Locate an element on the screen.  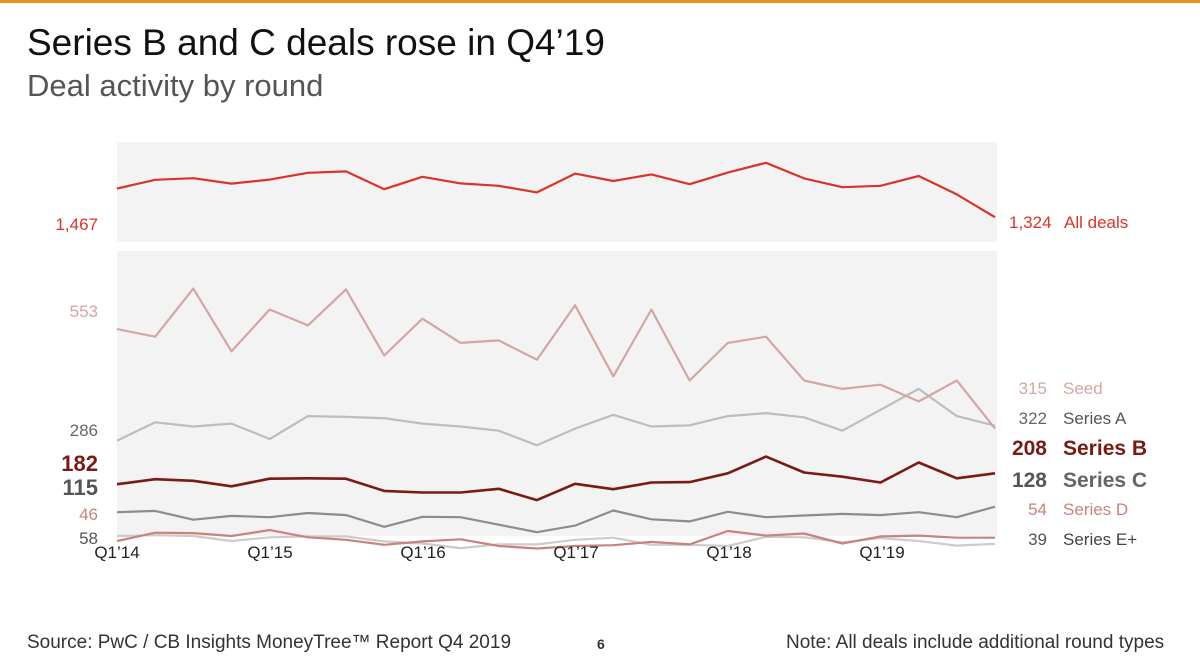
start-value-label: 58 is located at coordinates (88, 538).